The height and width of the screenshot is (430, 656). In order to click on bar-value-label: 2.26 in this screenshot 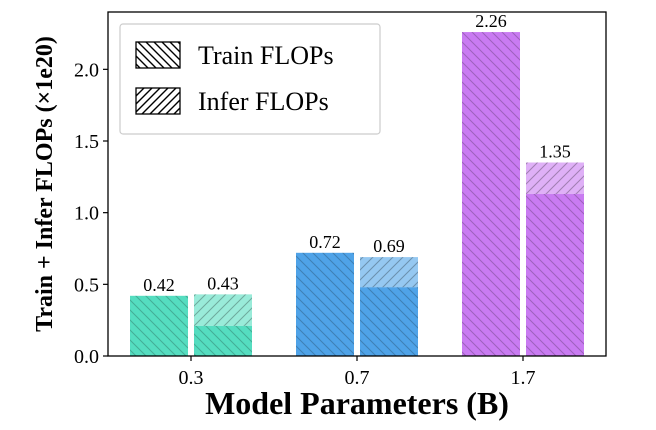, I will do `click(491, 21)`.